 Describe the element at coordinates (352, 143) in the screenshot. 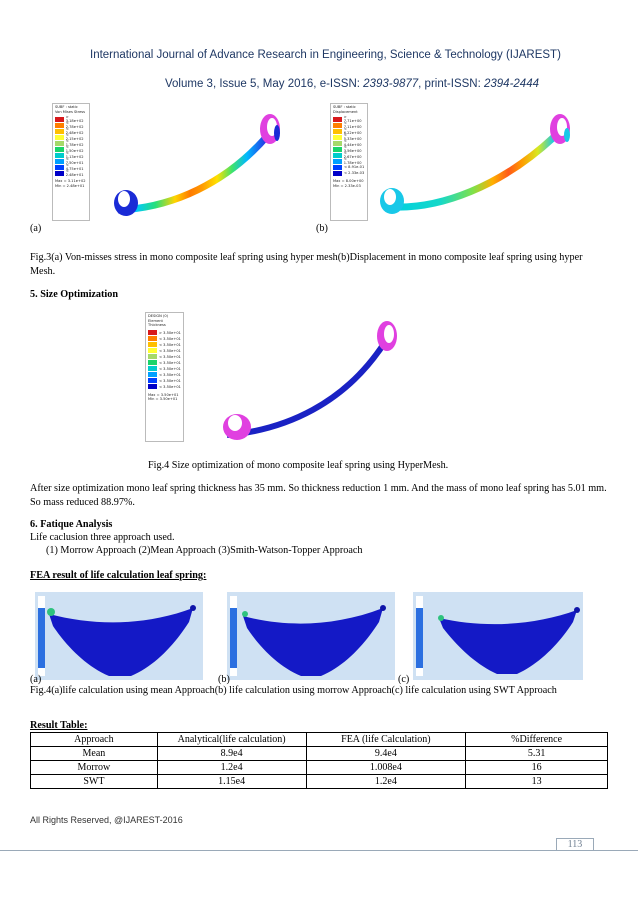

I see `legend-value: < 4.44e+00` at that location.